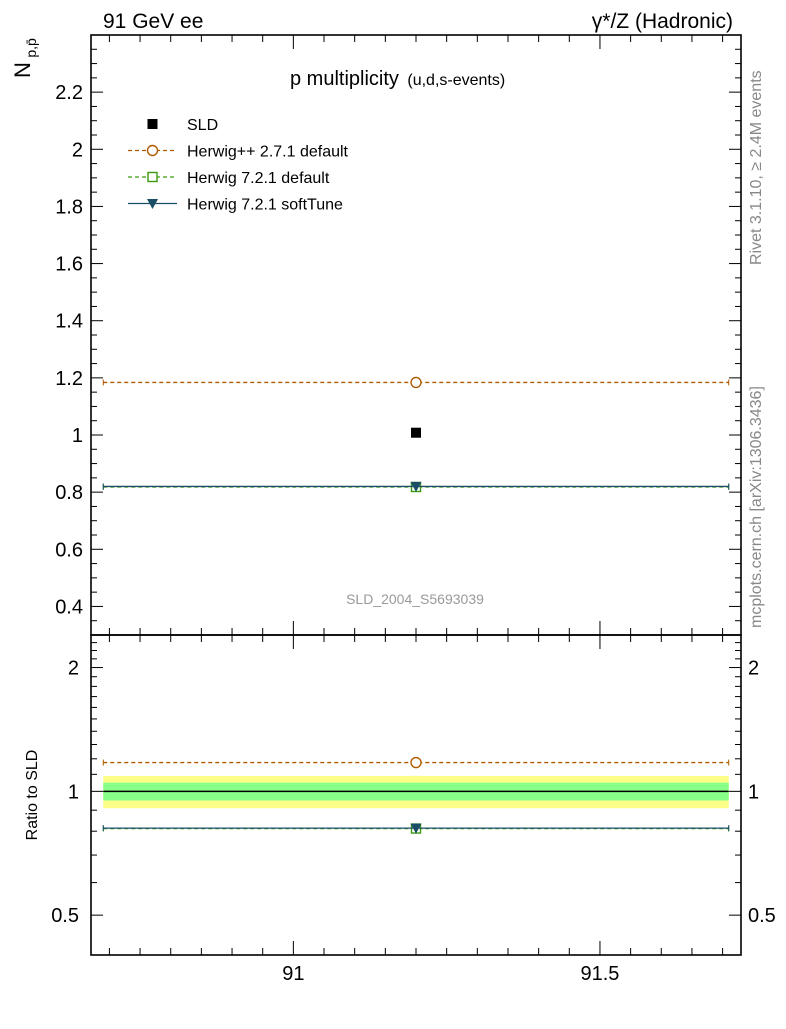 This screenshot has height=1029, width=786. I want to click on side-text-bottom: mcplots.cern.ch [arXiv:1306.3436], so click(756, 507).